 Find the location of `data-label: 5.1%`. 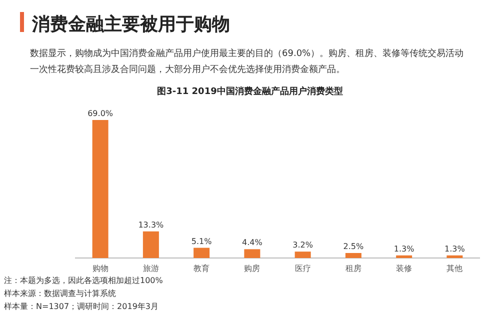

data-label: 5.1% is located at coordinates (201, 241).